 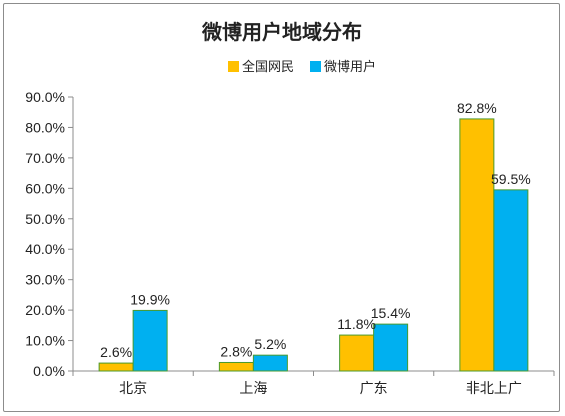 What do you see at coordinates (511, 179) in the screenshot?
I see `value-label-series-2: 59.5%` at bounding box center [511, 179].